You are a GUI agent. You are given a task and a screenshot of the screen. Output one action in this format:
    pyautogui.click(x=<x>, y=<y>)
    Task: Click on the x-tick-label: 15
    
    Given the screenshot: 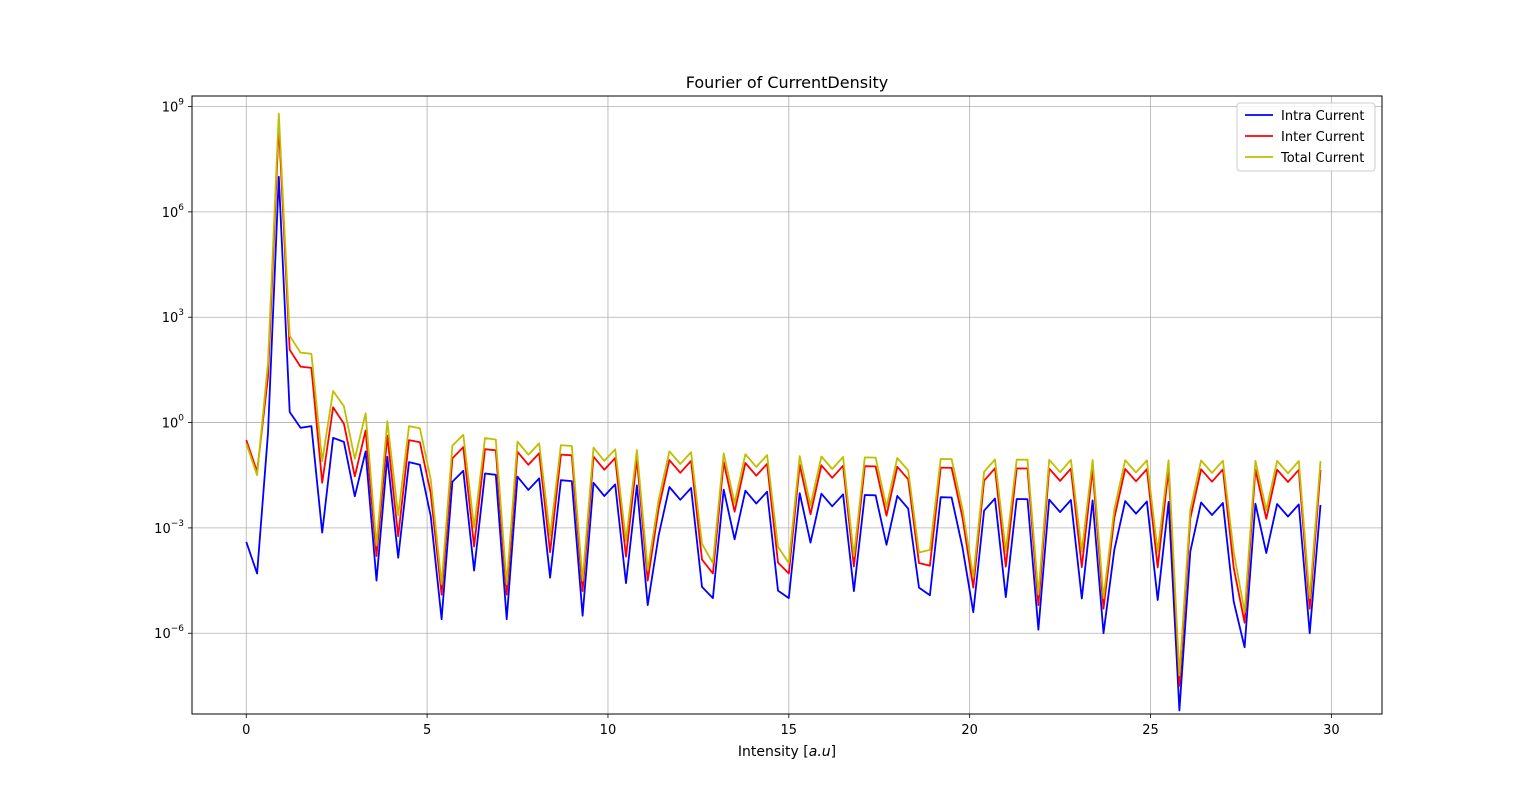 What is the action you would take?
    pyautogui.click(x=789, y=730)
    